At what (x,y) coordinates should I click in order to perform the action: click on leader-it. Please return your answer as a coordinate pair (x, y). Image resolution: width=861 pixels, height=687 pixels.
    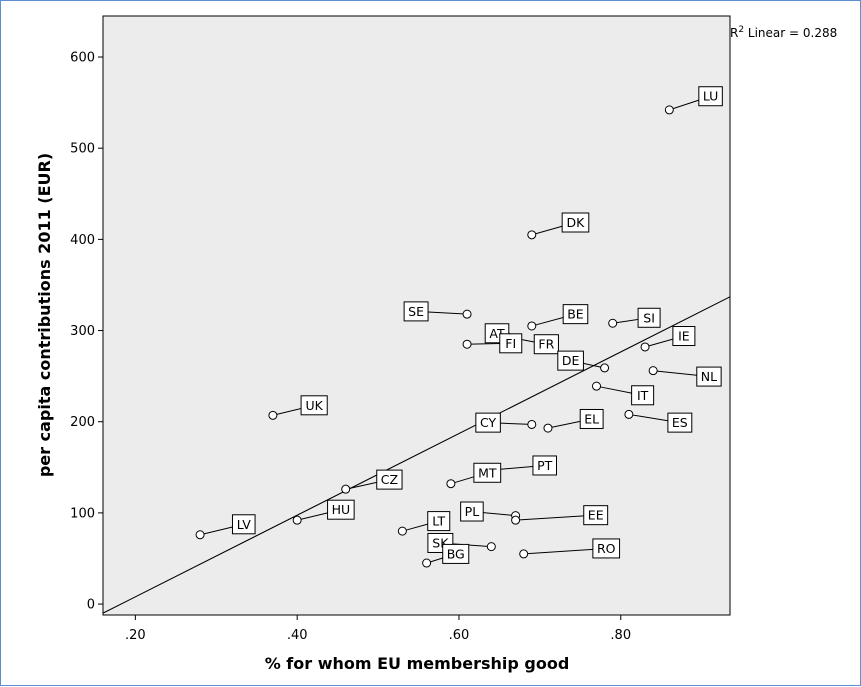
    Looking at the image, I should click on (616, 390).